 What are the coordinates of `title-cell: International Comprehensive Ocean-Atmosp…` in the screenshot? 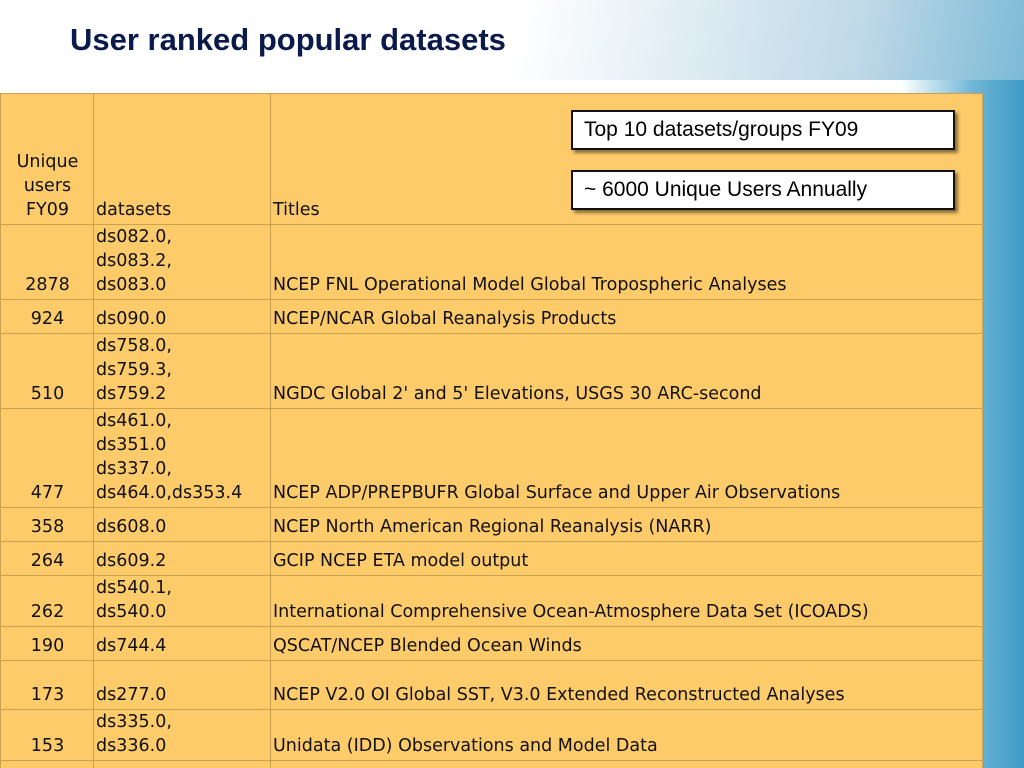 It's located at (626, 601).